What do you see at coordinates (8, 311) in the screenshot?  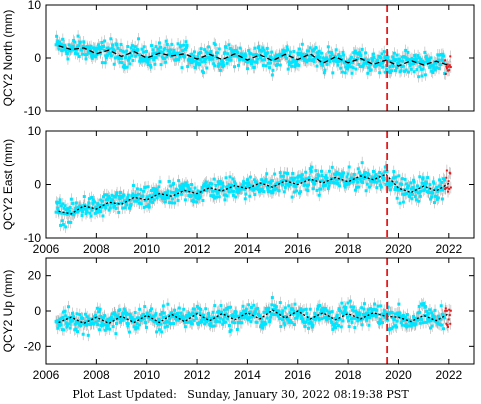 I see `up-y-axis-label: QCY2 Up (mm)` at bounding box center [8, 311].